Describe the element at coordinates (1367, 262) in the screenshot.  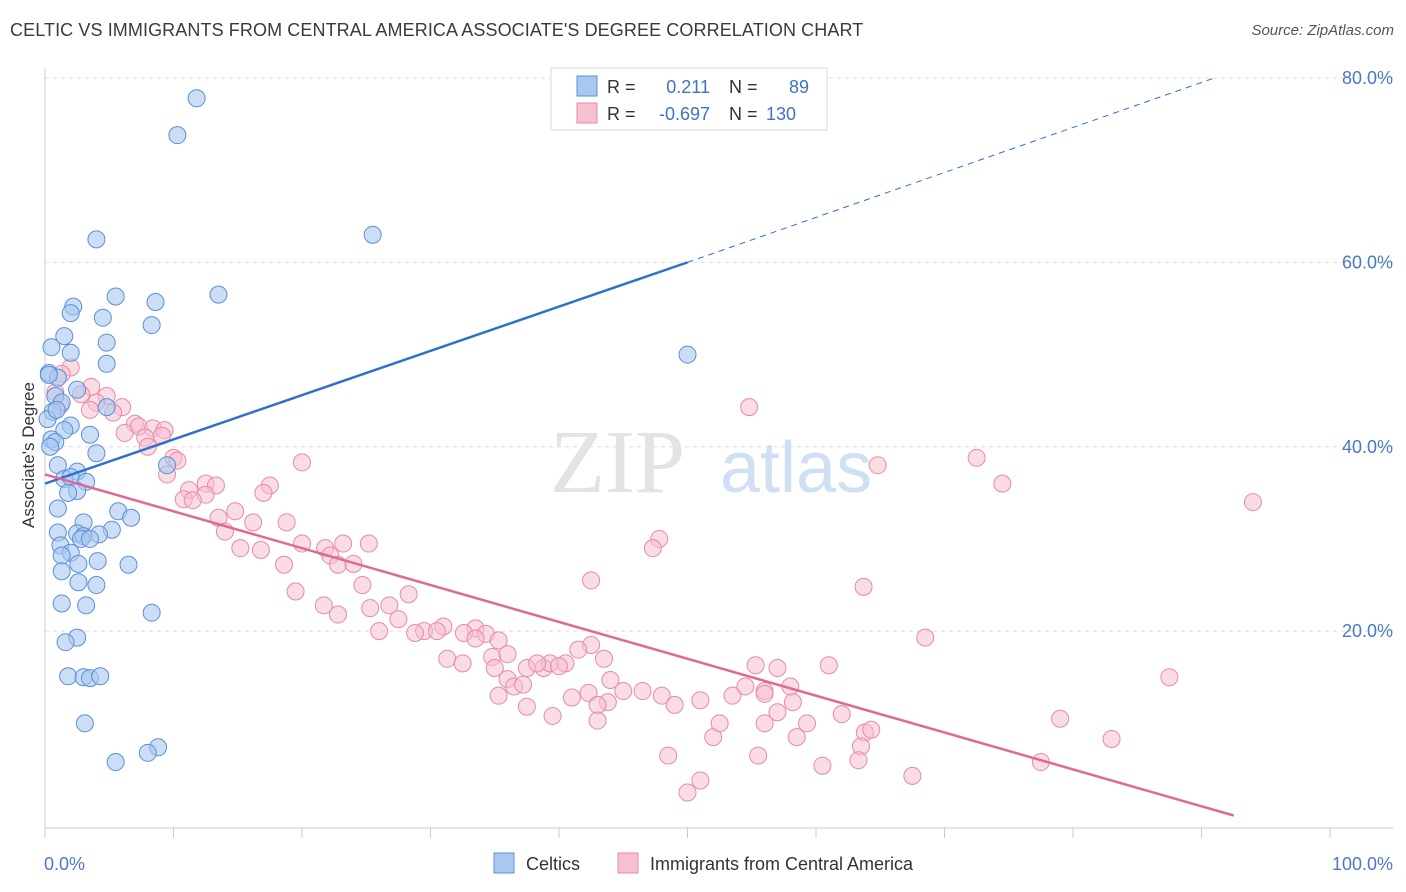
I see `y-tick-label: 60.0%` at that location.